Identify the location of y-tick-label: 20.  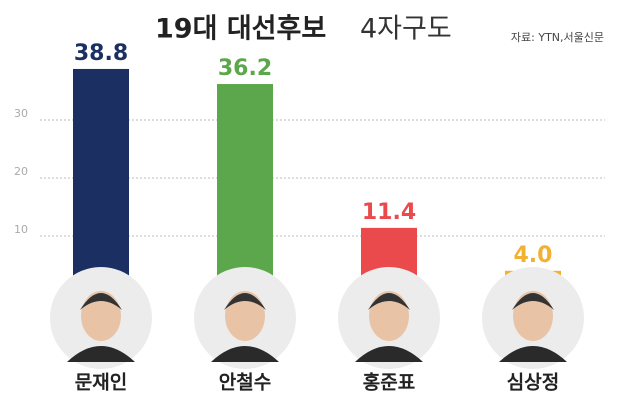
(21, 171).